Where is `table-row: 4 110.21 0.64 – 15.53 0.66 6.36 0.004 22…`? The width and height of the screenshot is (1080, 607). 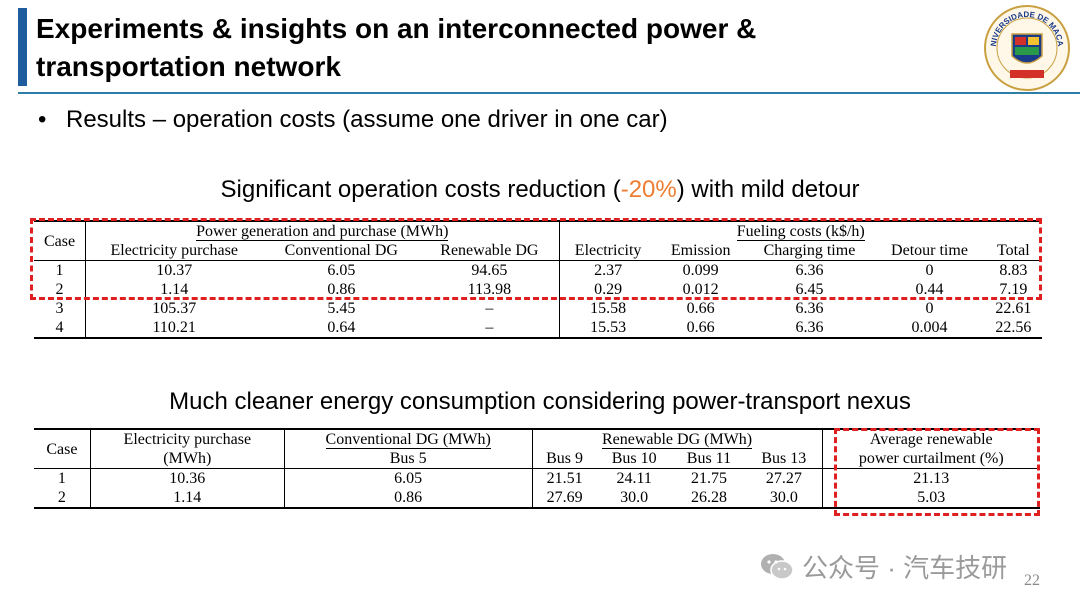
table-row: 4 110.21 0.64 – 15.53 0.66 6.36 0.004 22… is located at coordinates (538, 328).